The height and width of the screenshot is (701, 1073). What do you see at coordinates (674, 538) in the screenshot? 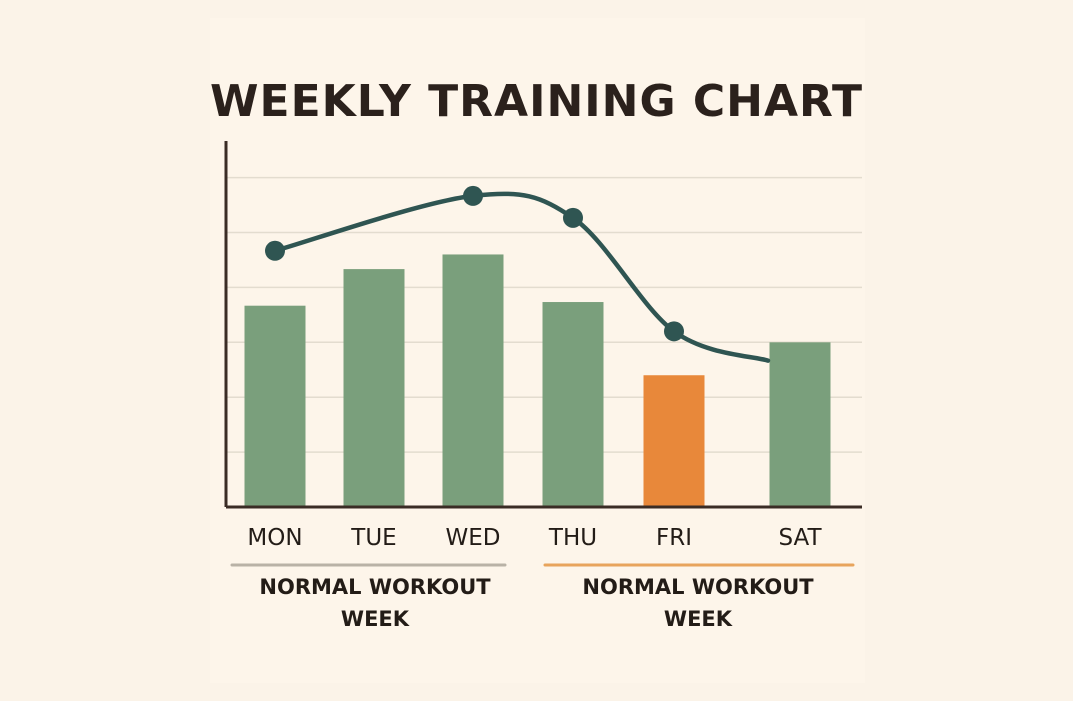
I see `tick-label-fri: FRI` at bounding box center [674, 538].